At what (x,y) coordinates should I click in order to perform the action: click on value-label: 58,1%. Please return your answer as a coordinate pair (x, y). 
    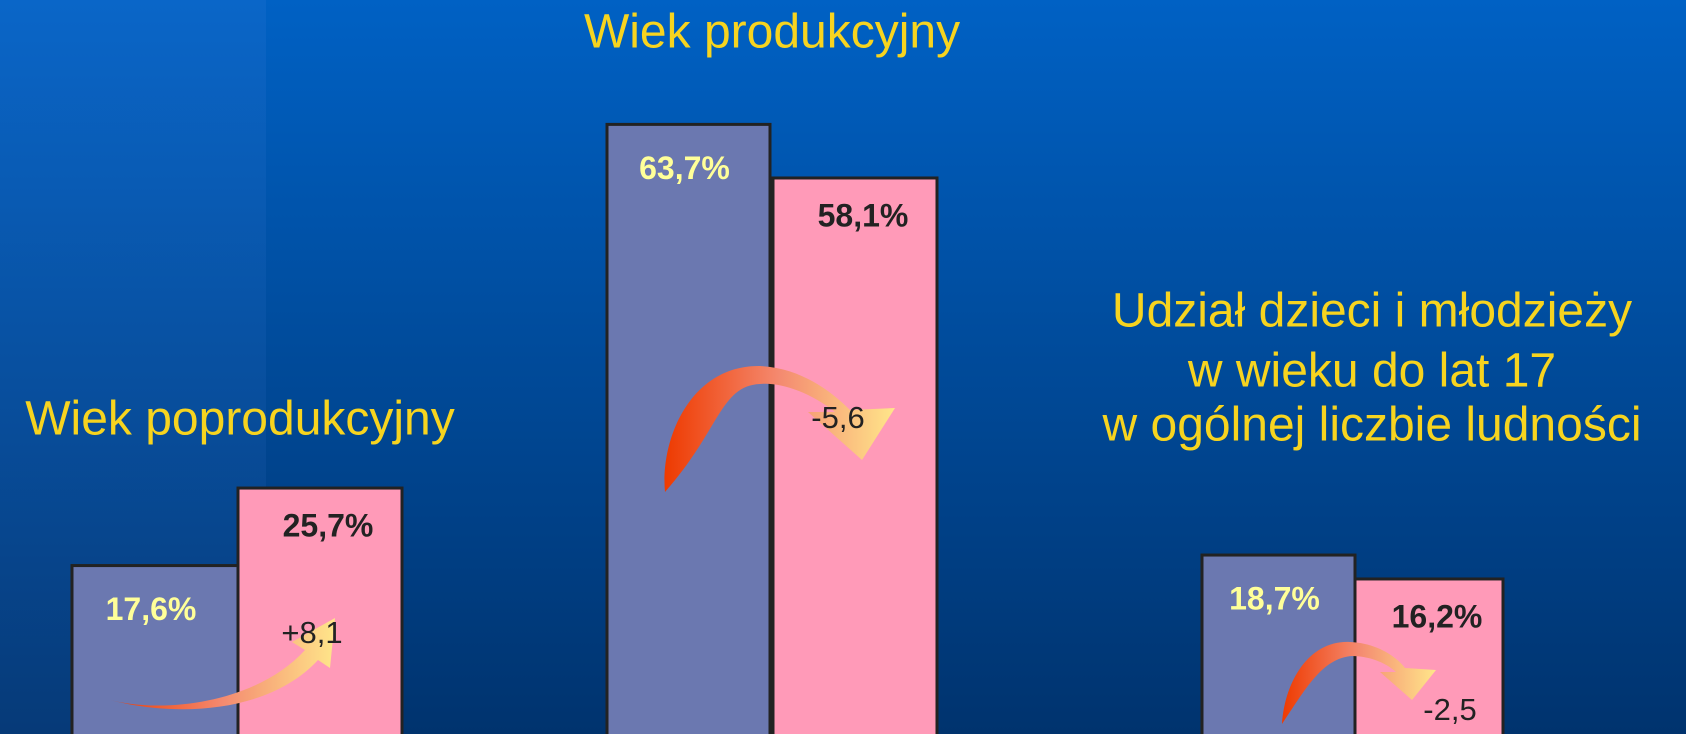
    Looking at the image, I should click on (863, 215).